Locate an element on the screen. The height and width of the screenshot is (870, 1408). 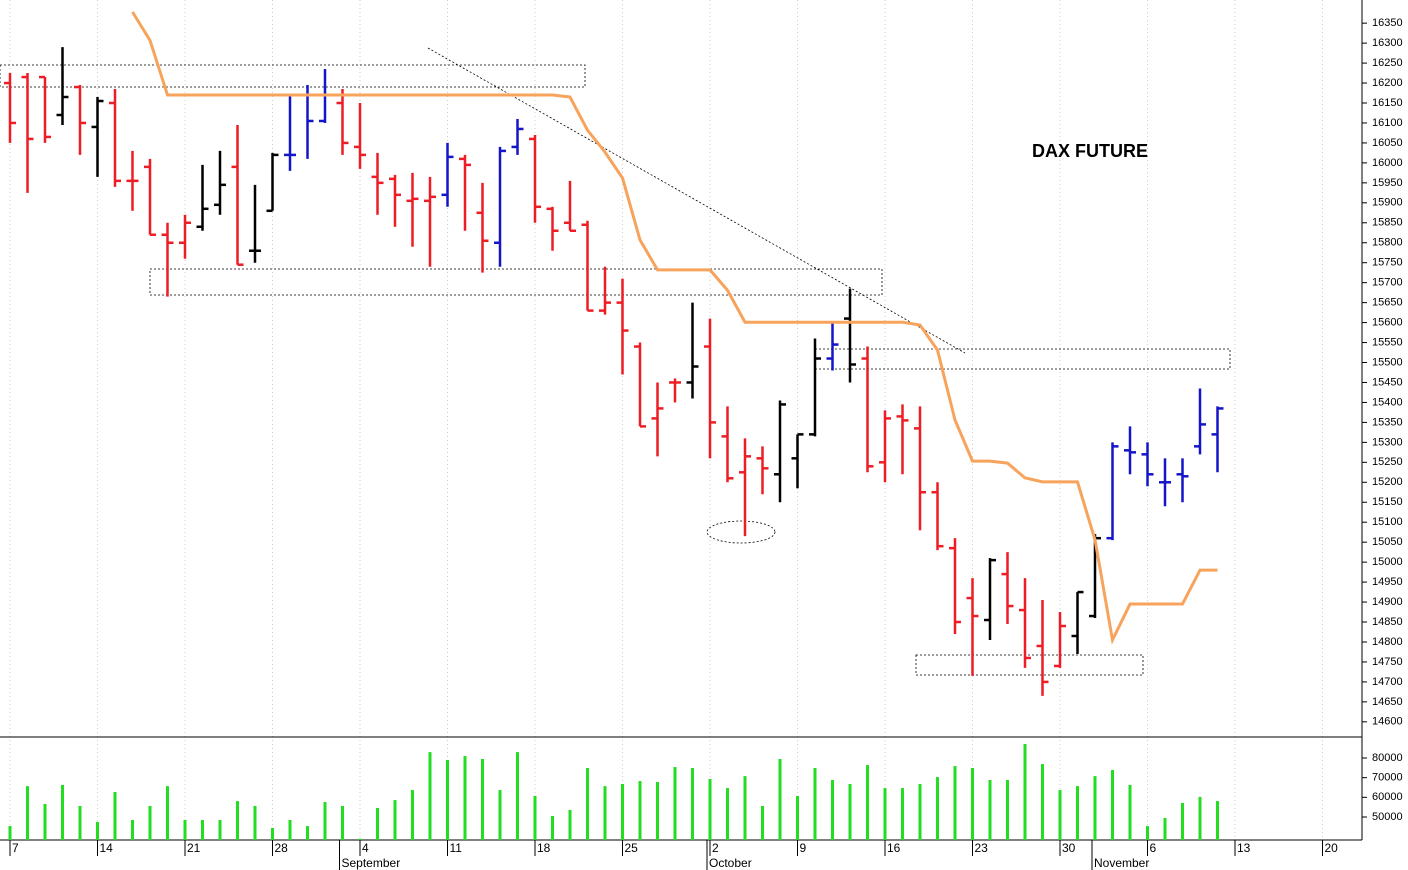
x-tick-label: 16 is located at coordinates (894, 848).